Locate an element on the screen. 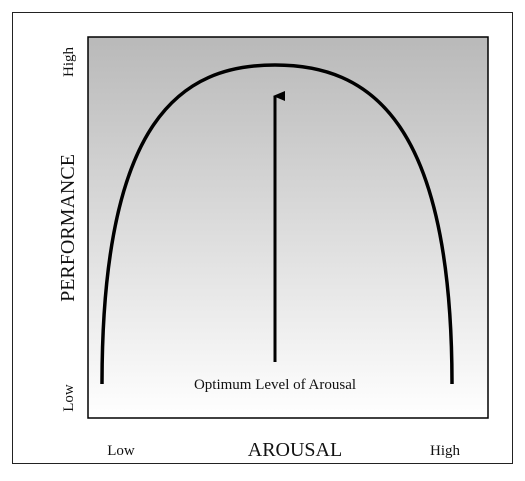 The image size is (525, 481). y-low: Low is located at coordinates (69, 398).